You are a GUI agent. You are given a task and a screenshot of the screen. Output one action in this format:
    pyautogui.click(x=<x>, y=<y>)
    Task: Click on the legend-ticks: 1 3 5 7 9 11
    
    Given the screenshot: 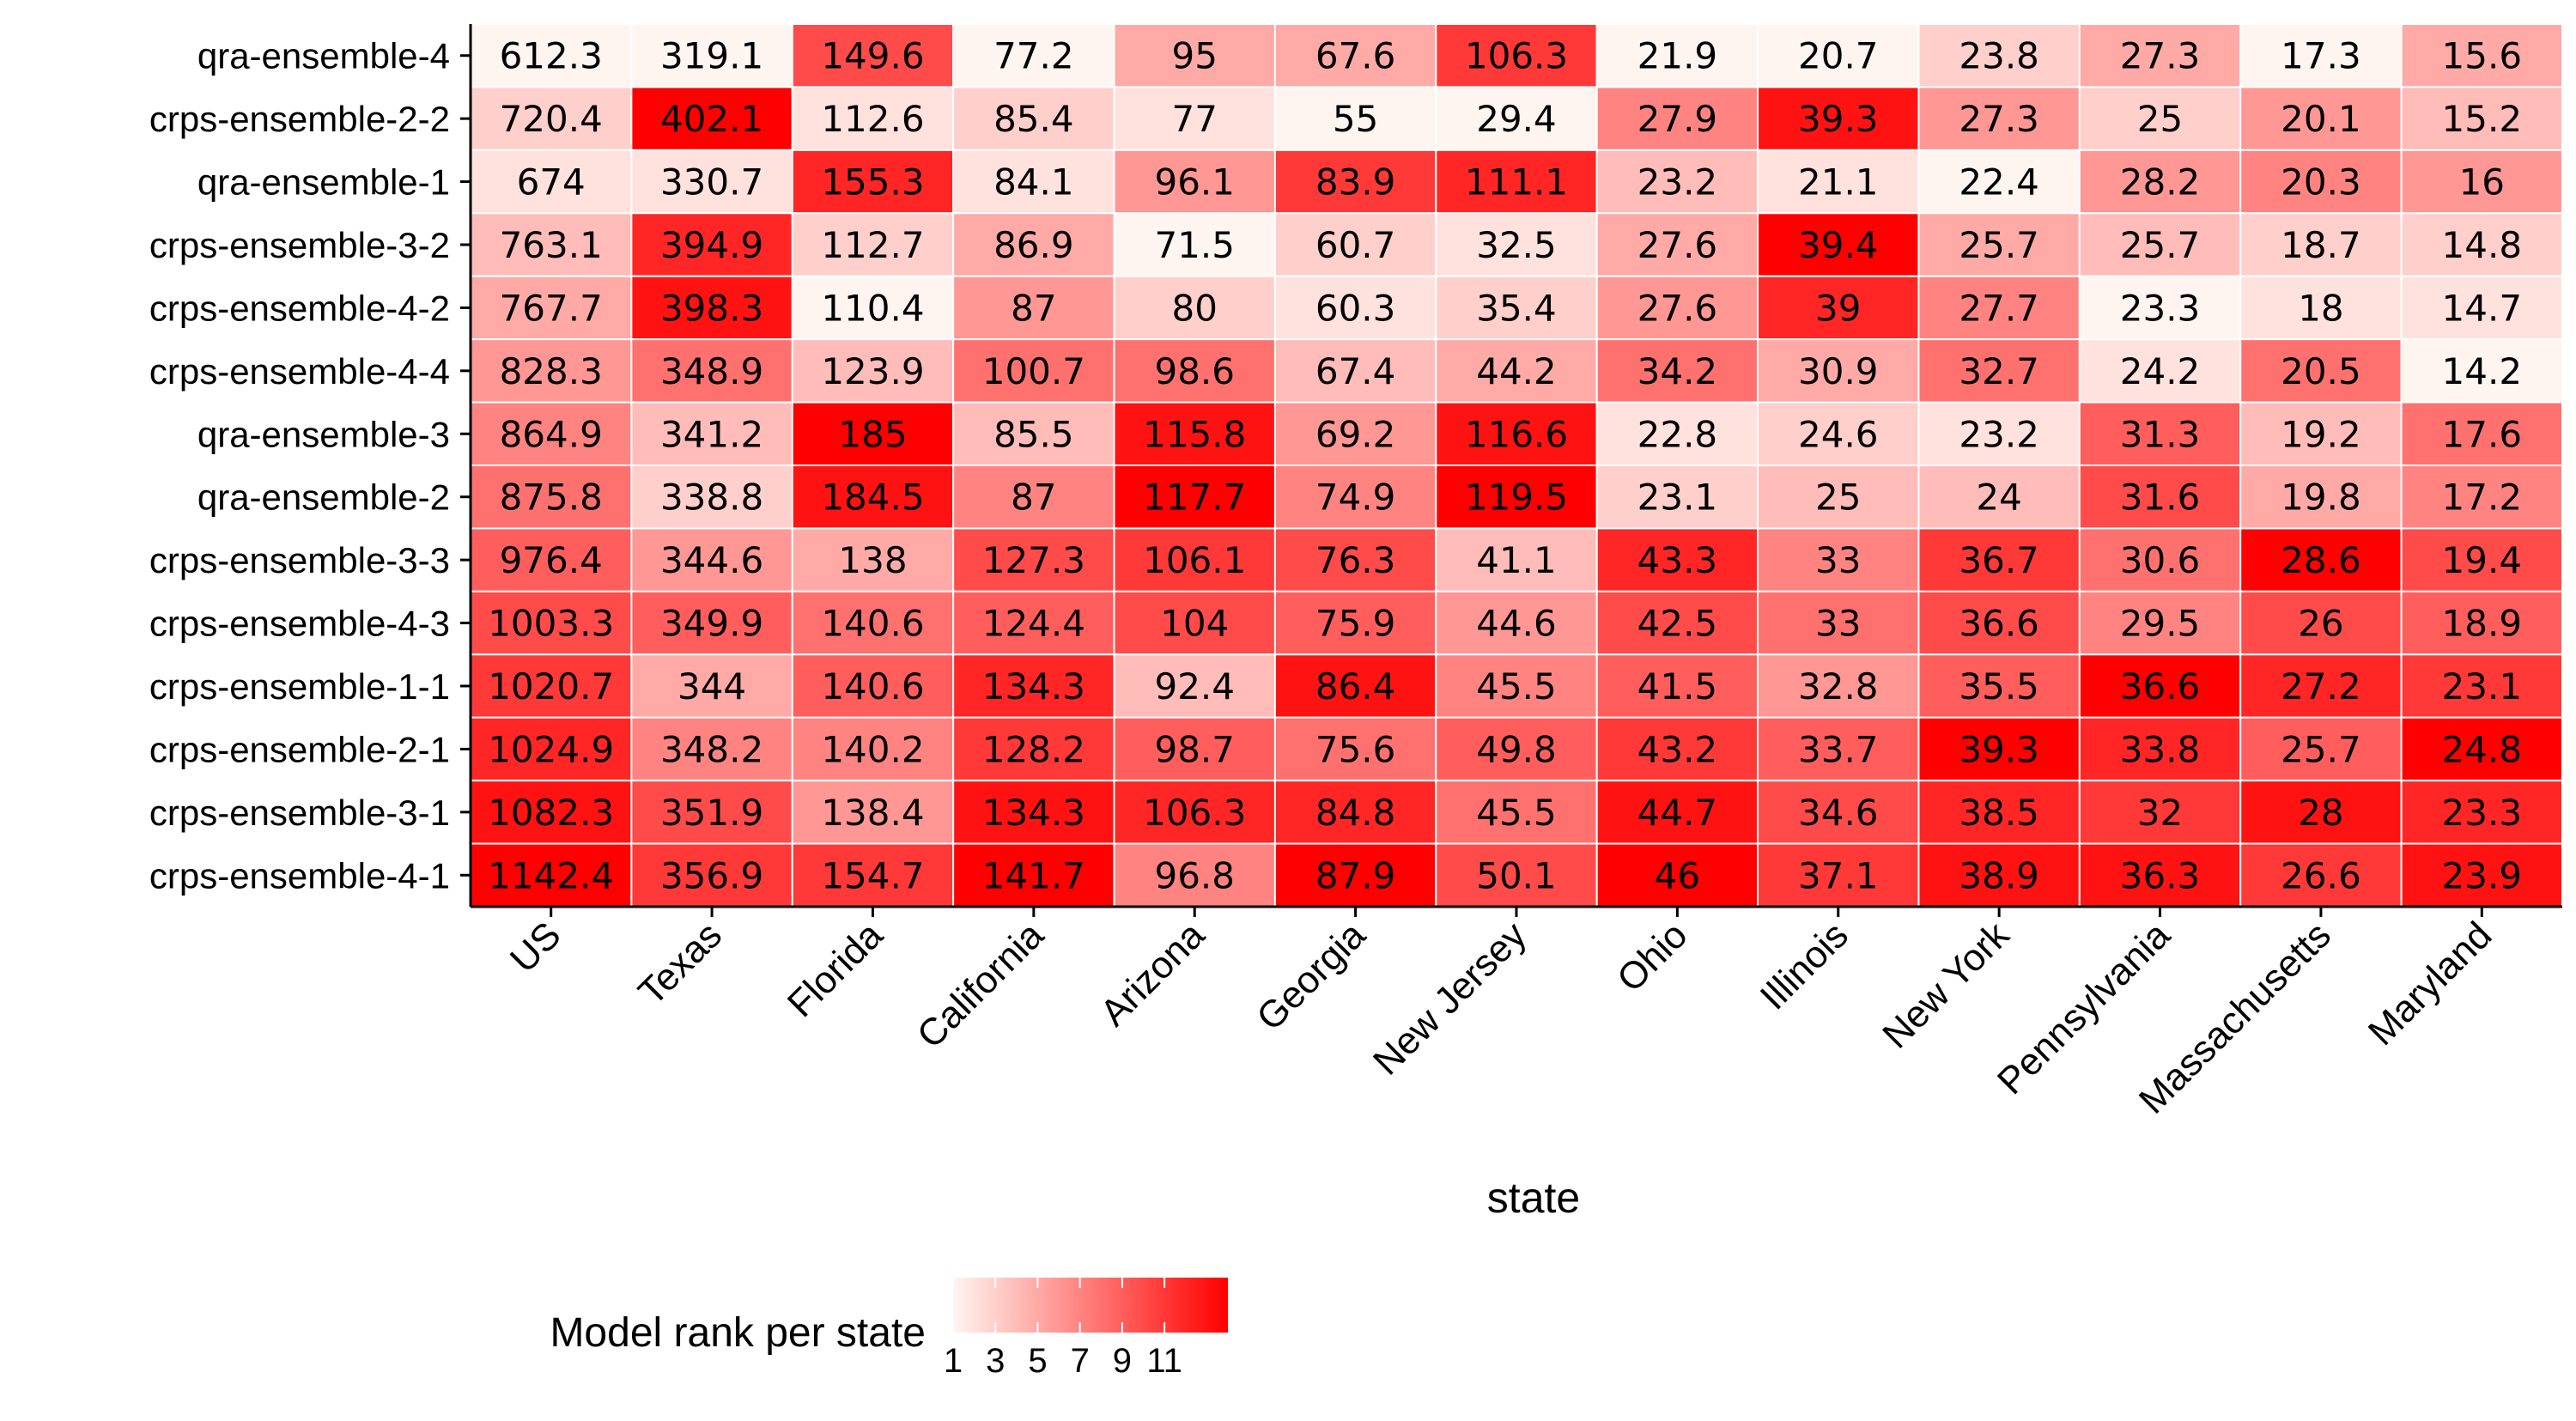 What is the action you would take?
    pyautogui.click(x=1063, y=1329)
    